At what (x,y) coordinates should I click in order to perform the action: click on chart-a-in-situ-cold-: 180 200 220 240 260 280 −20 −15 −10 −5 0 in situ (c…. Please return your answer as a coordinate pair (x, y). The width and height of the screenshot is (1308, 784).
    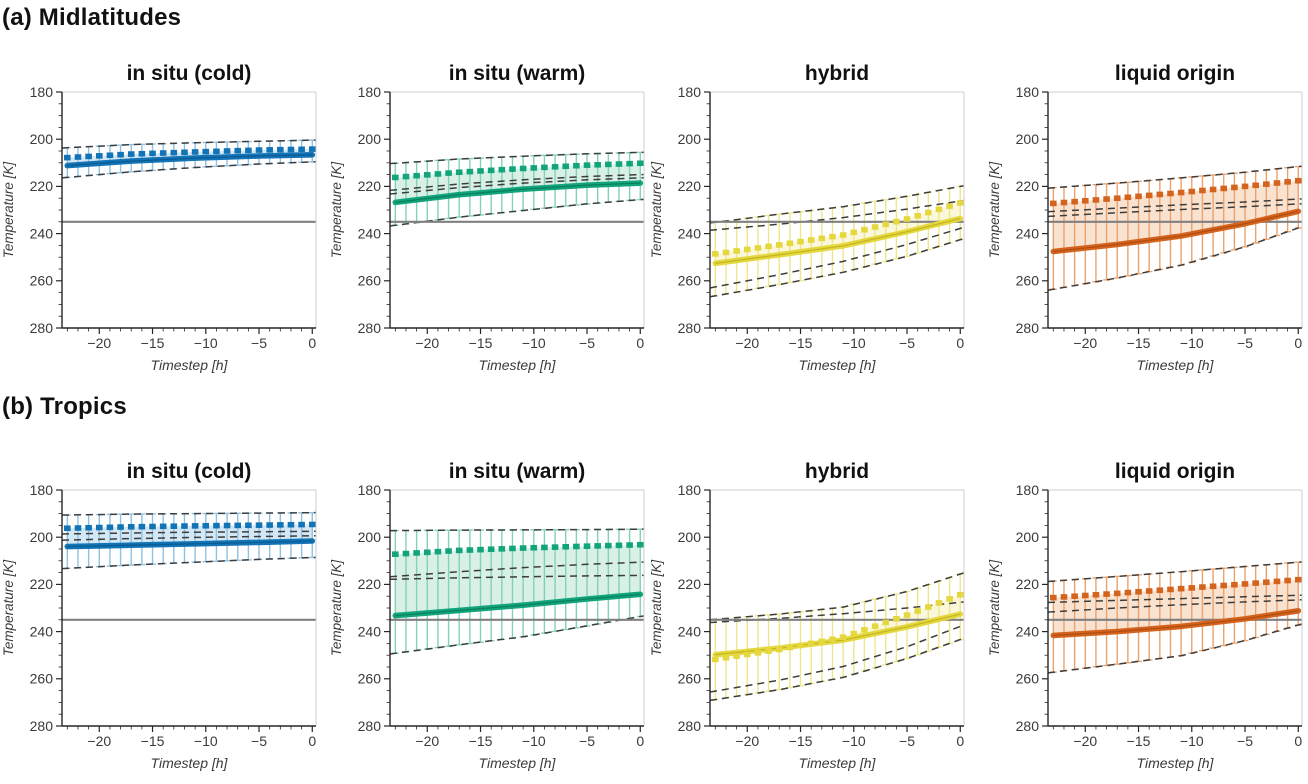
    Looking at the image, I should click on (159, 217).